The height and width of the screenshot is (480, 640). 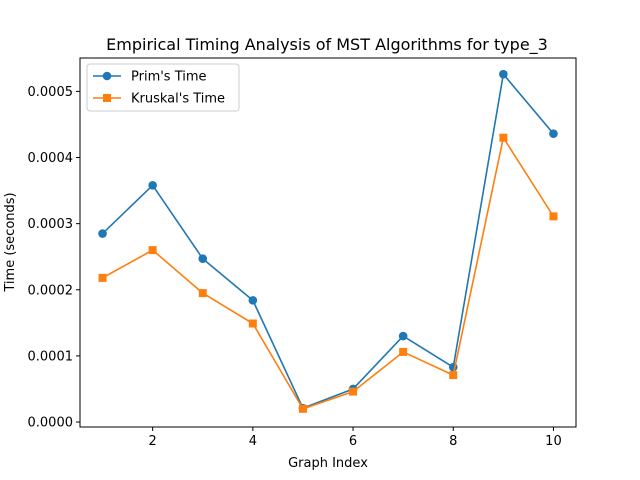 I want to click on x-tick-label: 10, so click(x=553, y=441).